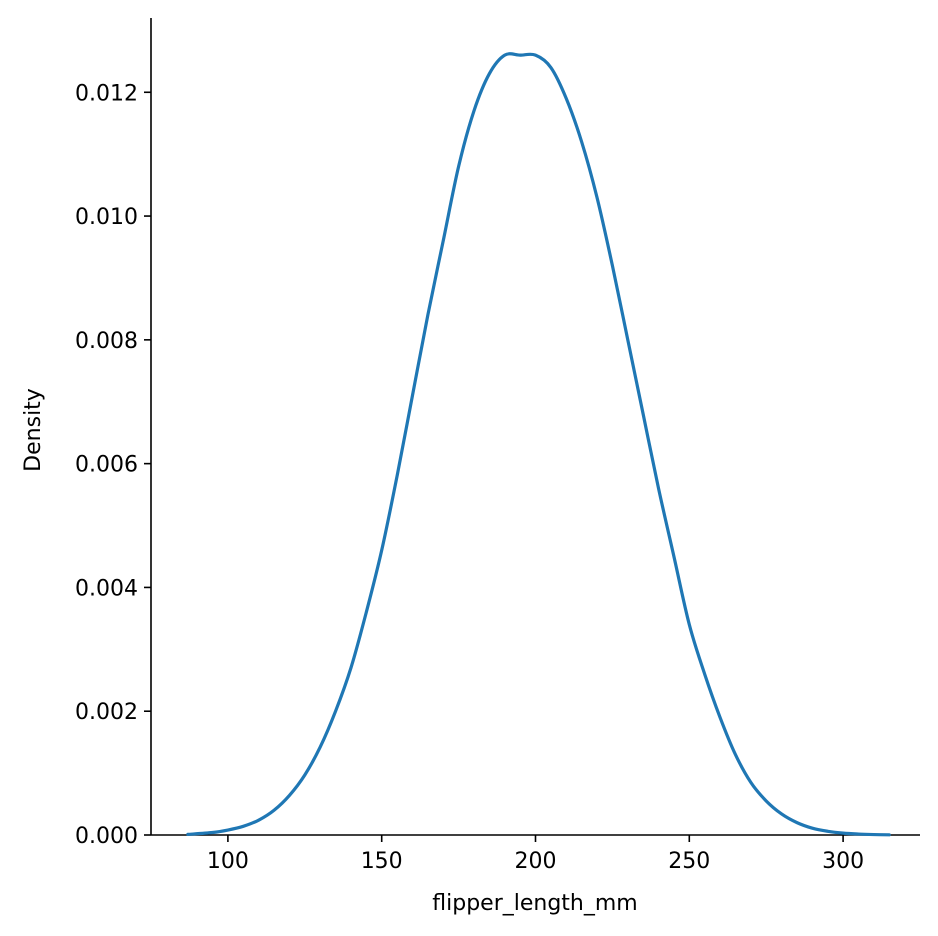  What do you see at coordinates (228, 861) in the screenshot?
I see `x-tick-label: 100` at bounding box center [228, 861].